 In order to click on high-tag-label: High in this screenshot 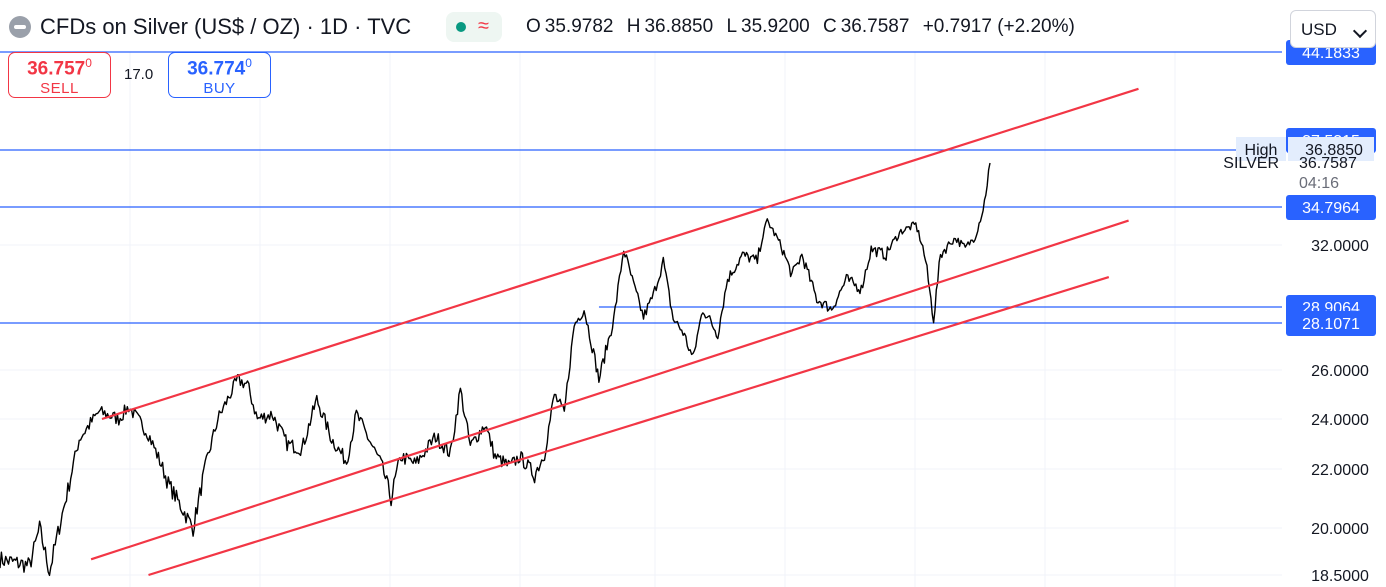, I will do `click(1261, 150)`.